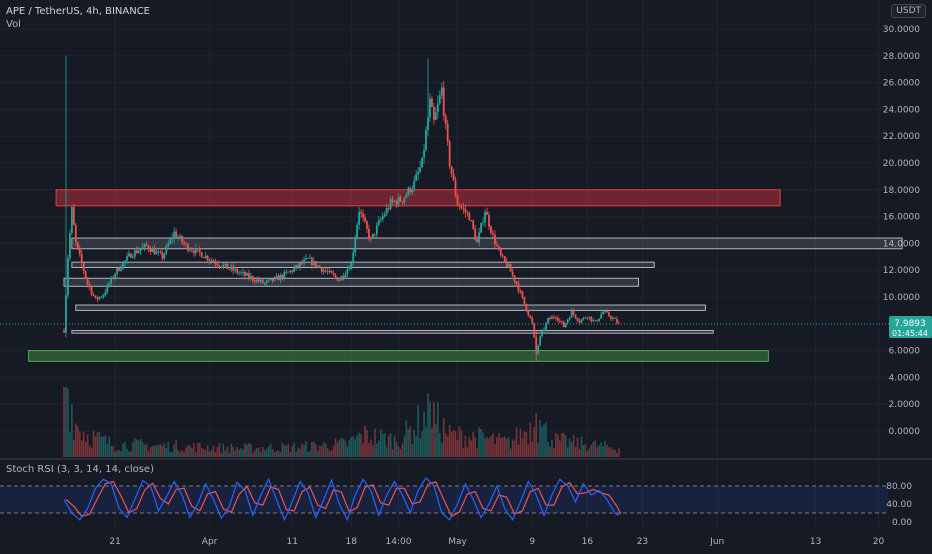  What do you see at coordinates (908, 11) in the screenshot?
I see `currency-label: USDT` at bounding box center [908, 11].